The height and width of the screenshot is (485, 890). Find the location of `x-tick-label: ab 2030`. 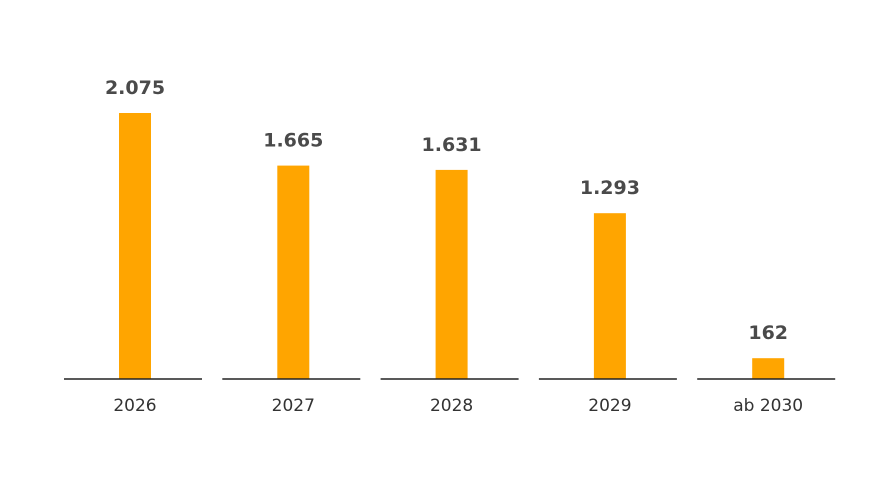

x-tick-label: ab 2030 is located at coordinates (768, 406).